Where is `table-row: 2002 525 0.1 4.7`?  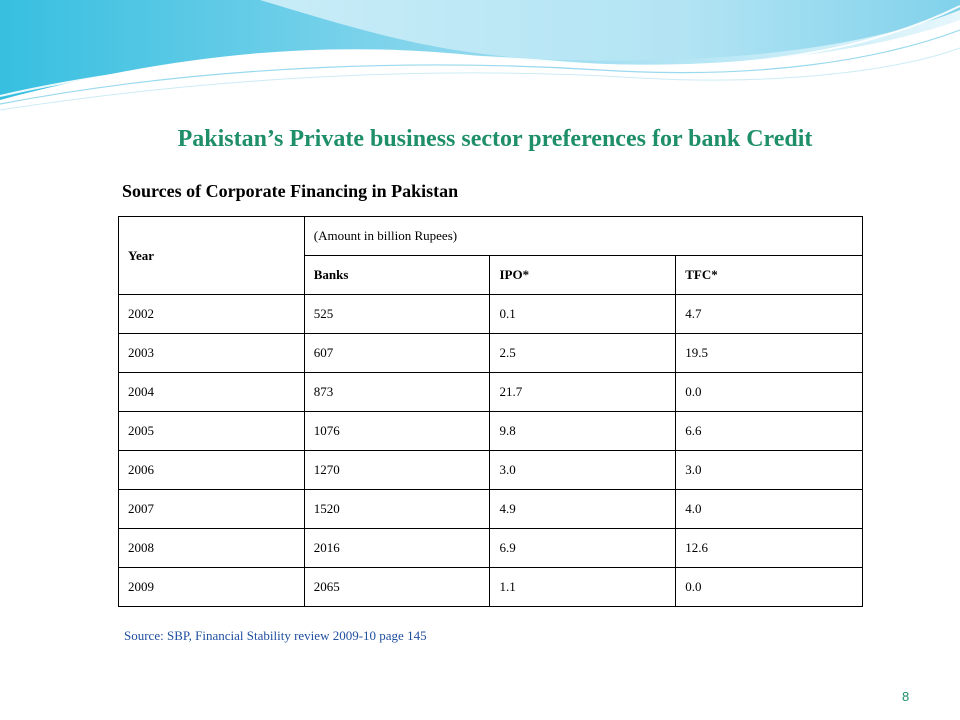
table-row: 2002 525 0.1 4.7 is located at coordinates (490, 314).